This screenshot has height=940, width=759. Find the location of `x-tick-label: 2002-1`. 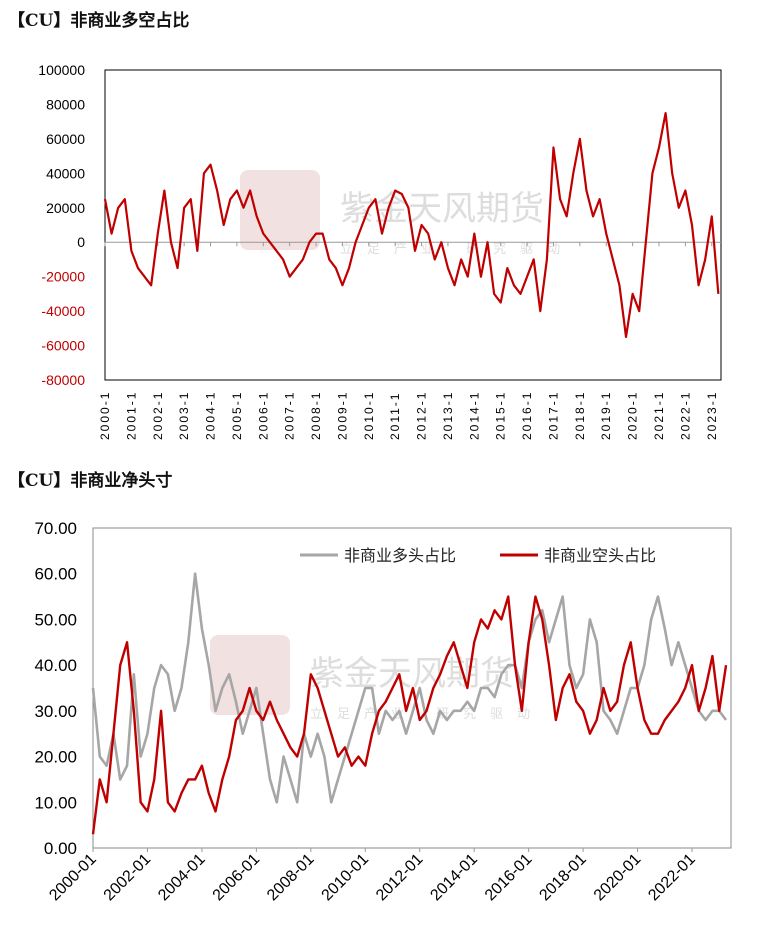

x-tick-label: 2002-1 is located at coordinates (158, 415).